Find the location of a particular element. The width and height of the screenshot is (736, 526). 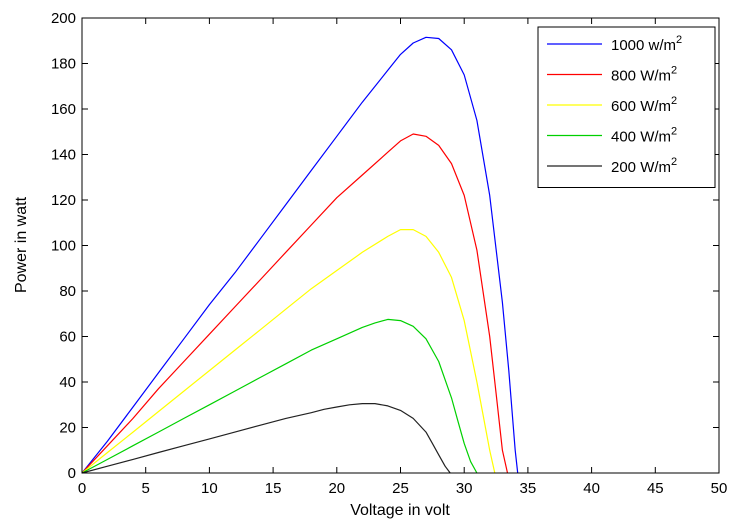

legend-label-0: 1000 w/m2 is located at coordinates (646, 44).